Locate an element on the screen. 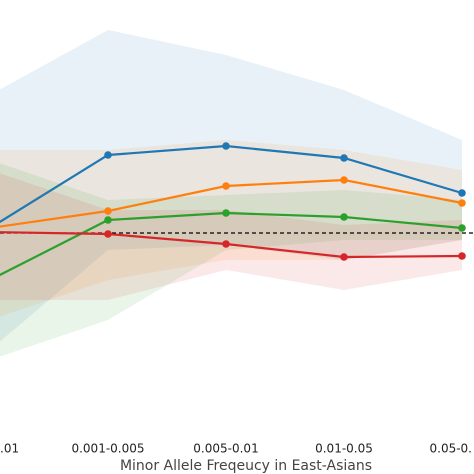  x-tick-label: 0.001-0.005 is located at coordinates (107, 449).